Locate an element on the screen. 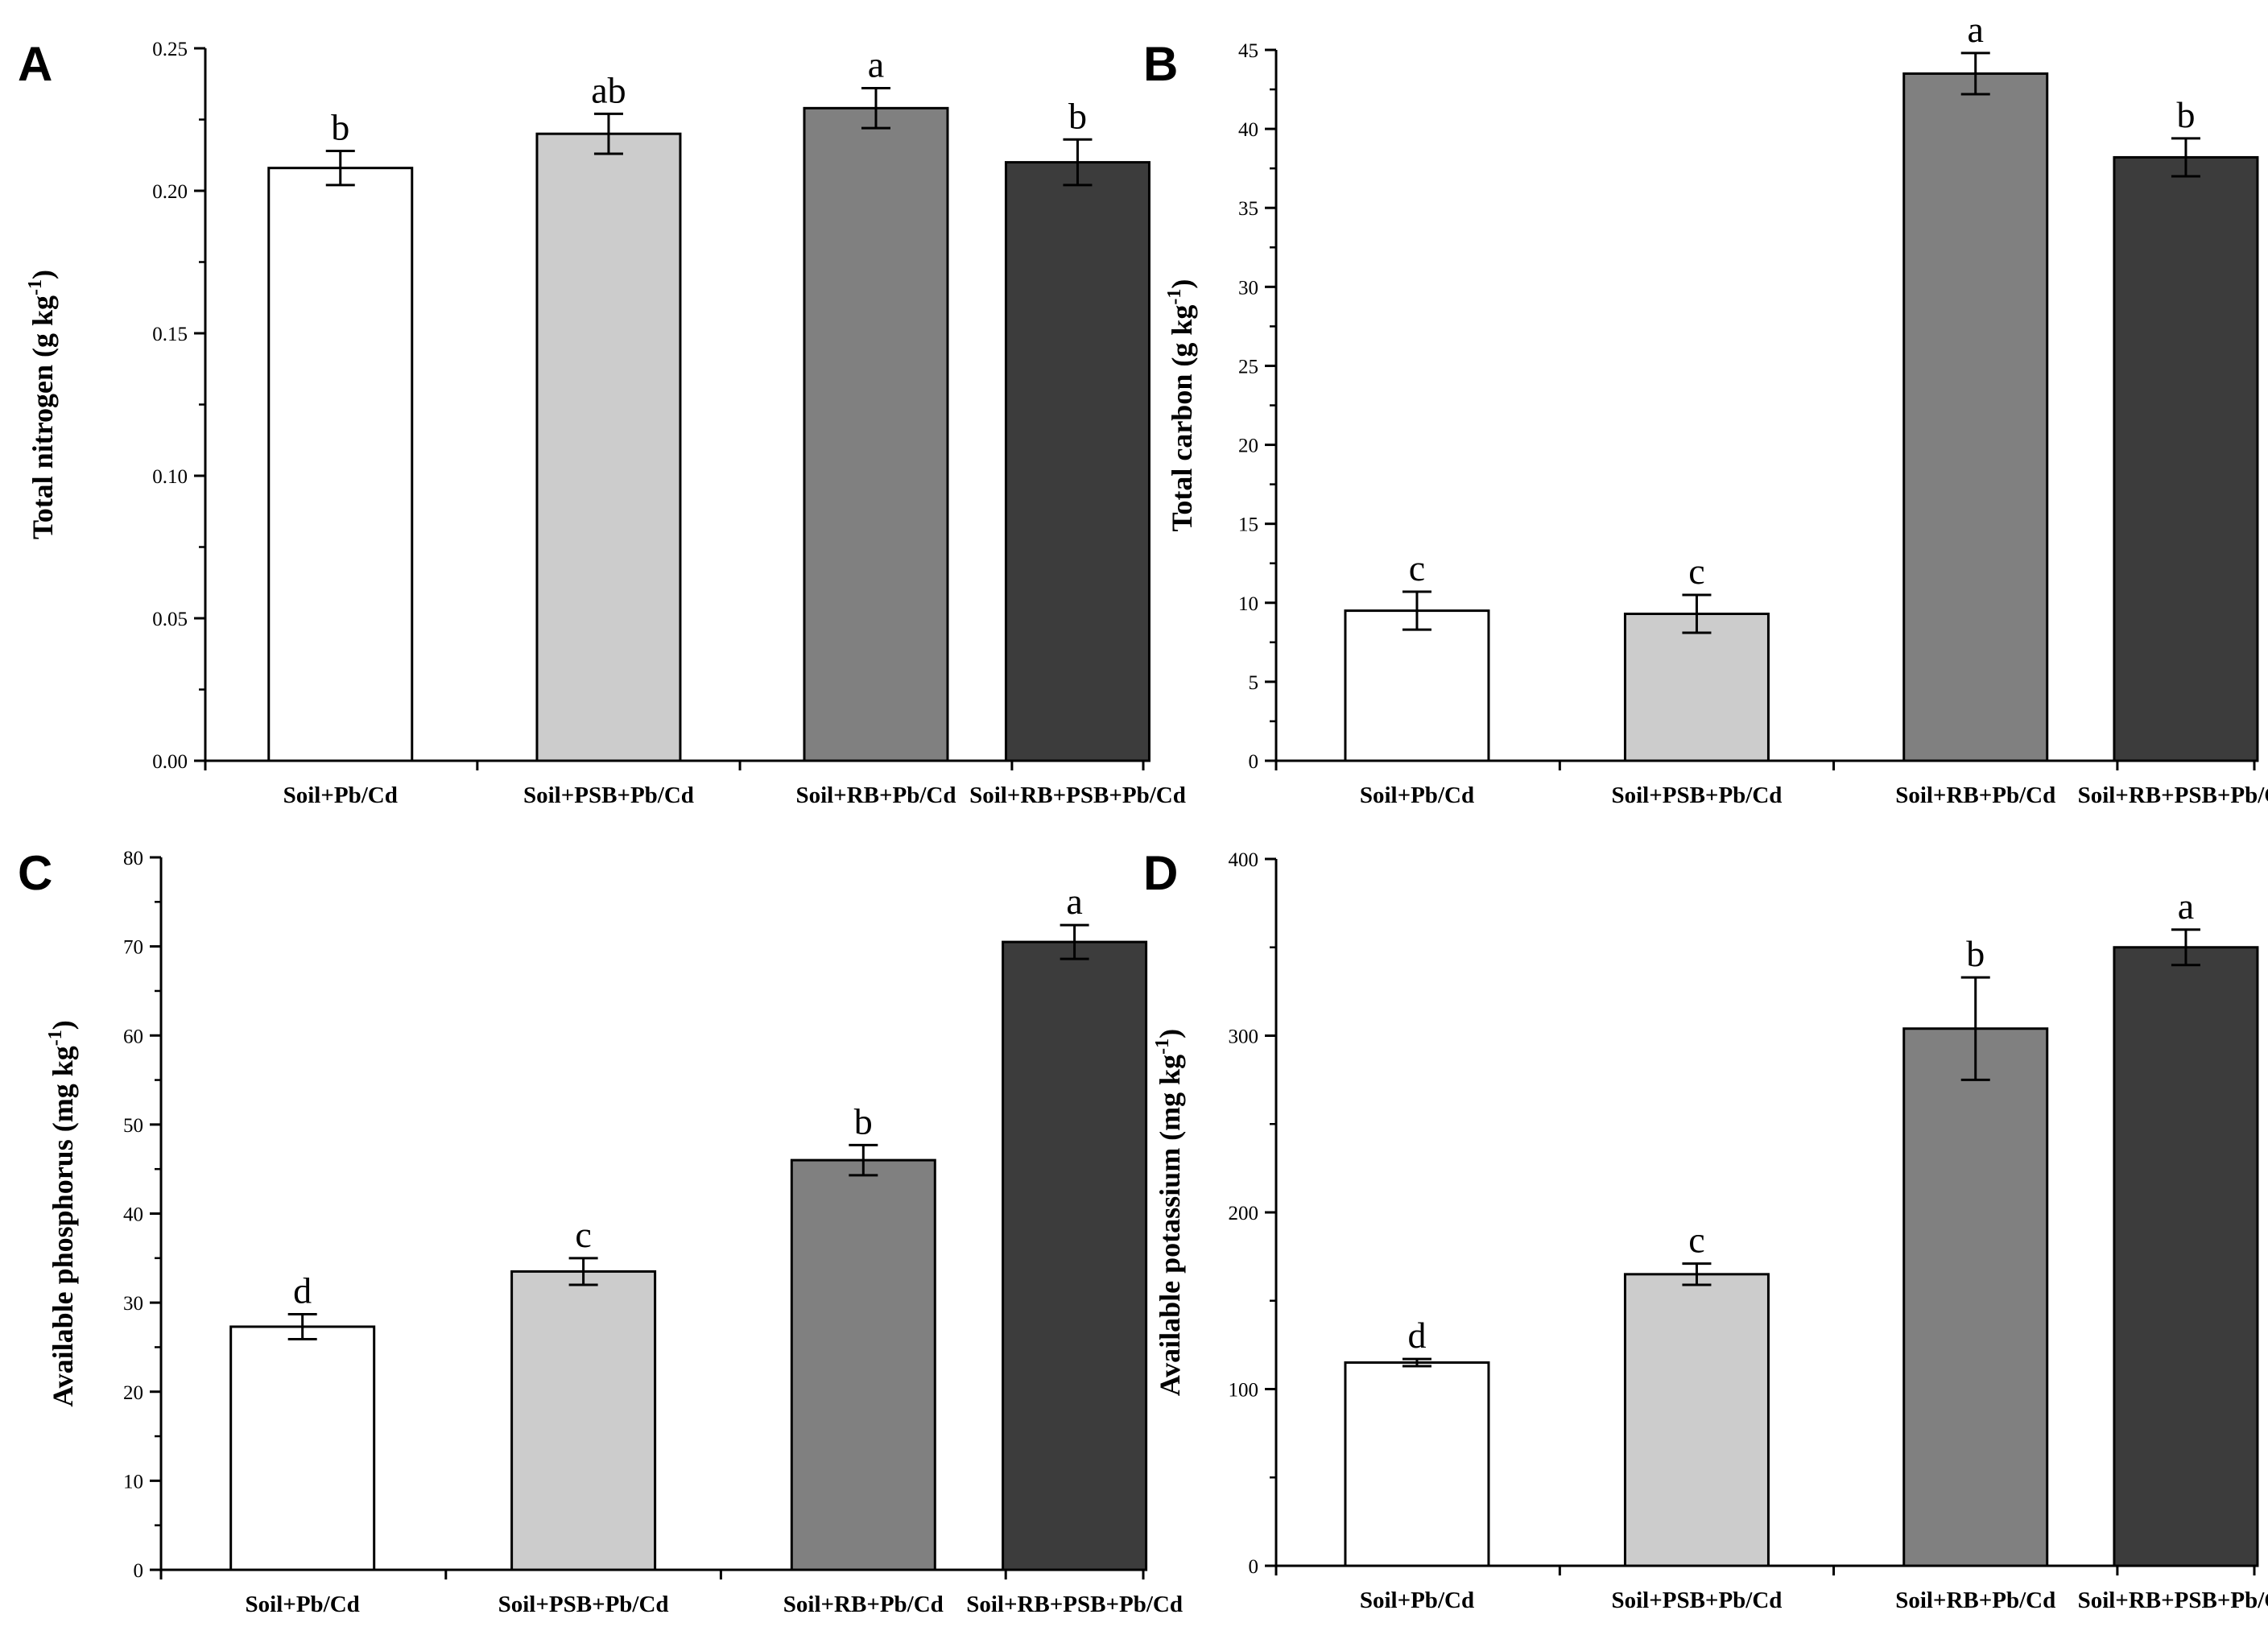 The image size is (2268, 1631). y-tick-label: 60 is located at coordinates (133, 1036).